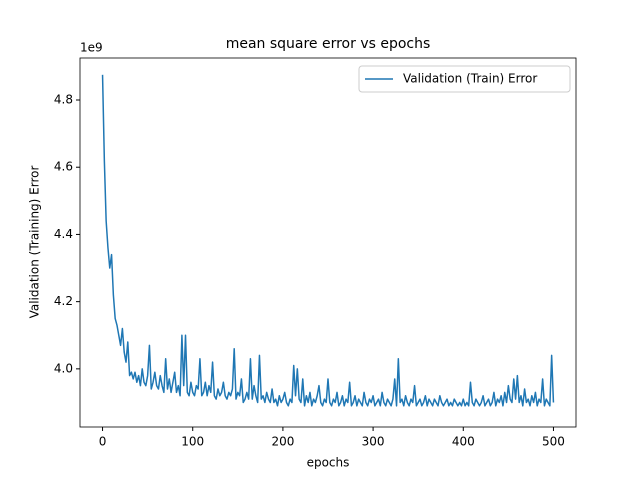 The height and width of the screenshot is (480, 640). I want to click on legend-box, so click(464, 79).